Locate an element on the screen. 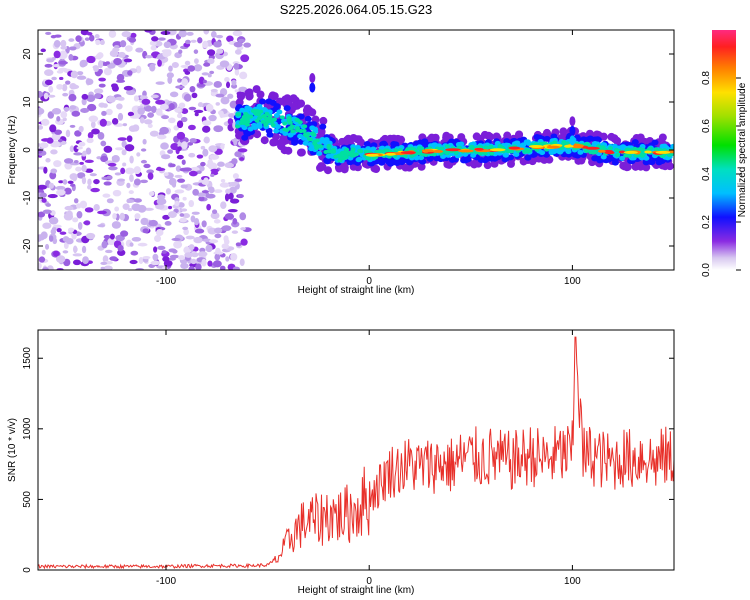  colorbar-tick-label: 0.2 is located at coordinates (706, 222).